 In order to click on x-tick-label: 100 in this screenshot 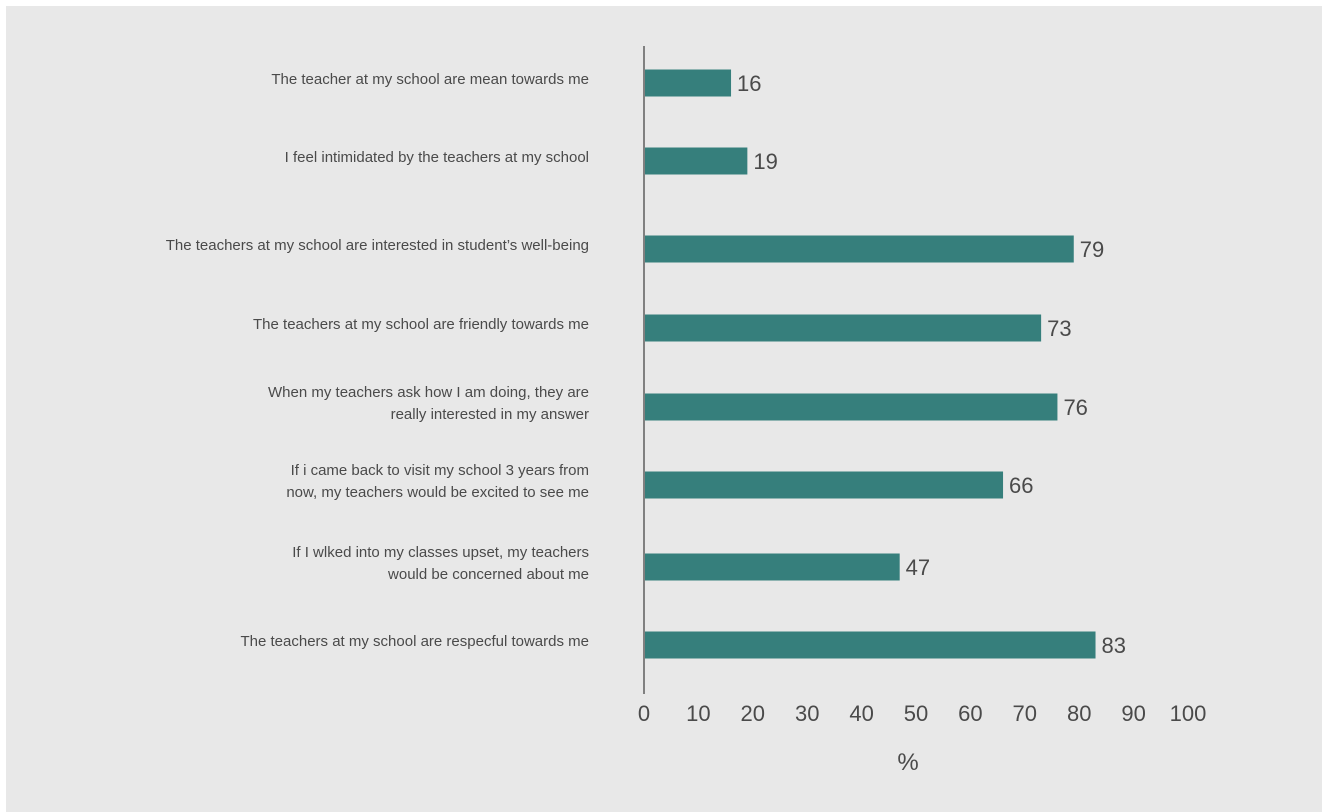, I will do `click(1188, 713)`.